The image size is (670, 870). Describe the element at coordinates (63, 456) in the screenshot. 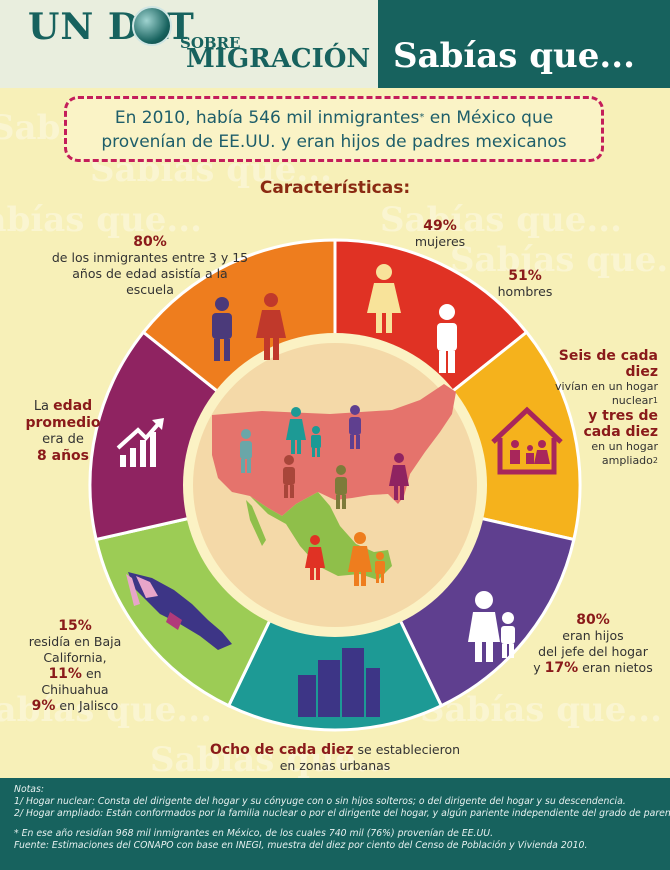

I see `age-value: 8 años` at that location.